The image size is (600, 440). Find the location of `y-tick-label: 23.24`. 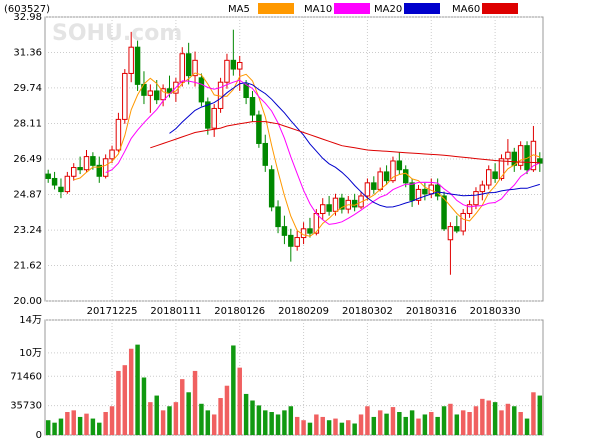

y-tick-label: 23.24 is located at coordinates (27, 230).